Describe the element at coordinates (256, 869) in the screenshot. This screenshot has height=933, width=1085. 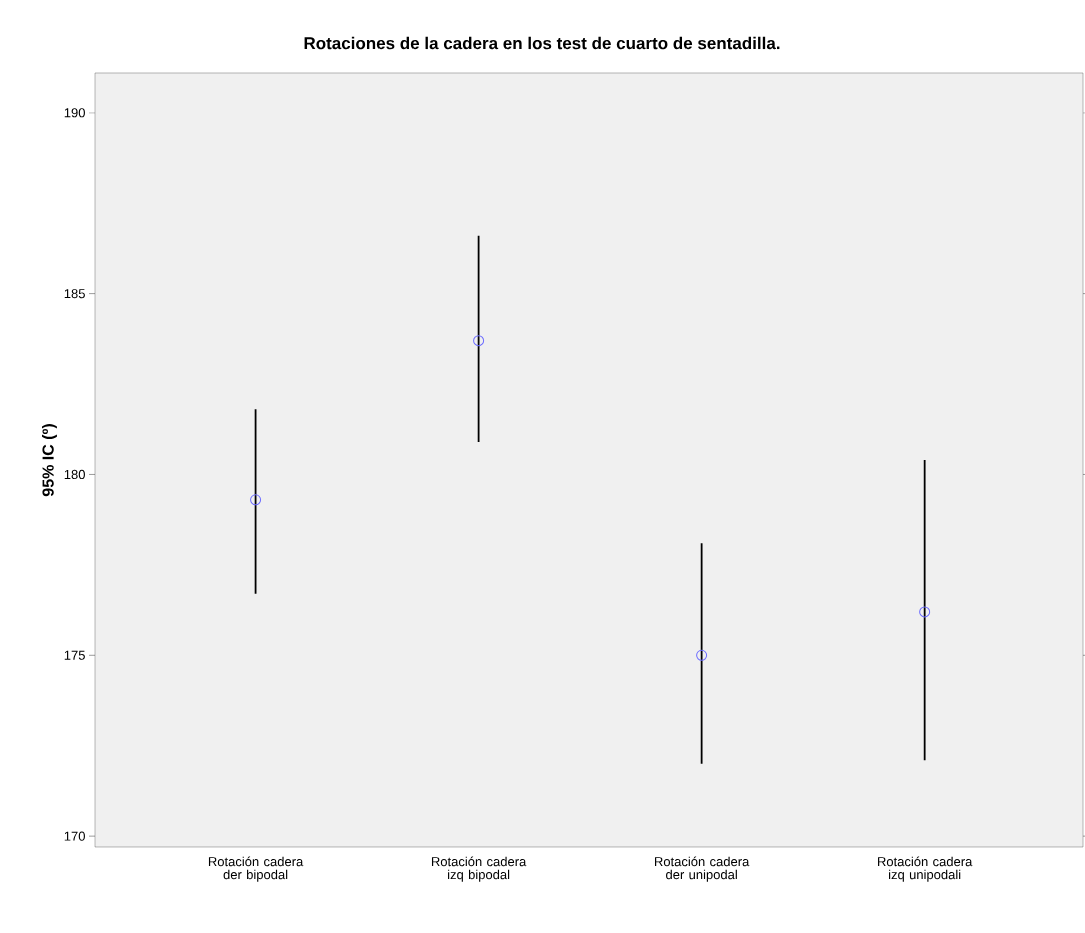
I see `x-tick-label: Rotación cadera der bipodal` at that location.